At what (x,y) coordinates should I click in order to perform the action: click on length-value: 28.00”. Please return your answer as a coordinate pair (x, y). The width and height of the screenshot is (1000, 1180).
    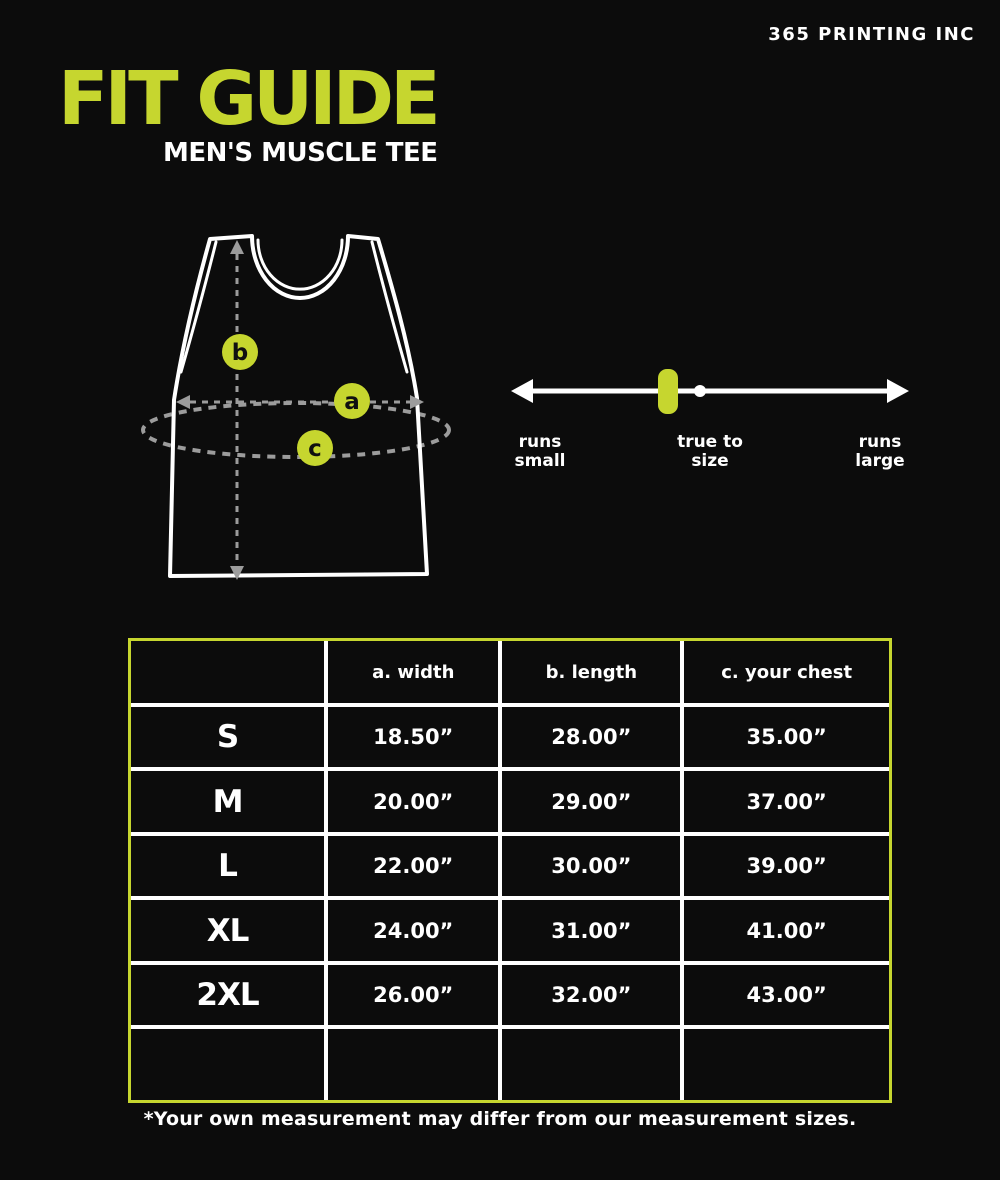
    Looking at the image, I should click on (593, 739).